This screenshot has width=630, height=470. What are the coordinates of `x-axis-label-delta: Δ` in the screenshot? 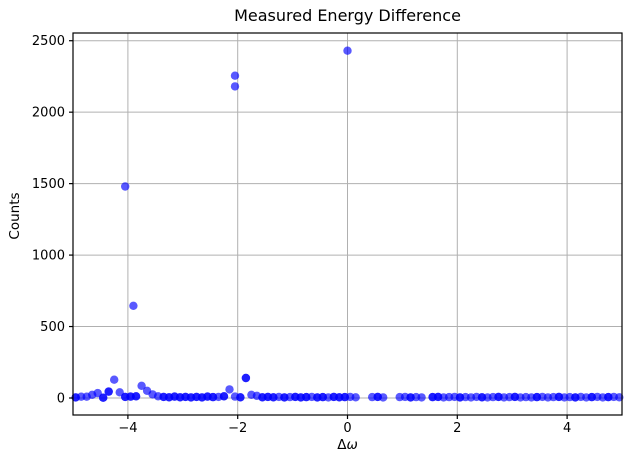 It's located at (342, 445).